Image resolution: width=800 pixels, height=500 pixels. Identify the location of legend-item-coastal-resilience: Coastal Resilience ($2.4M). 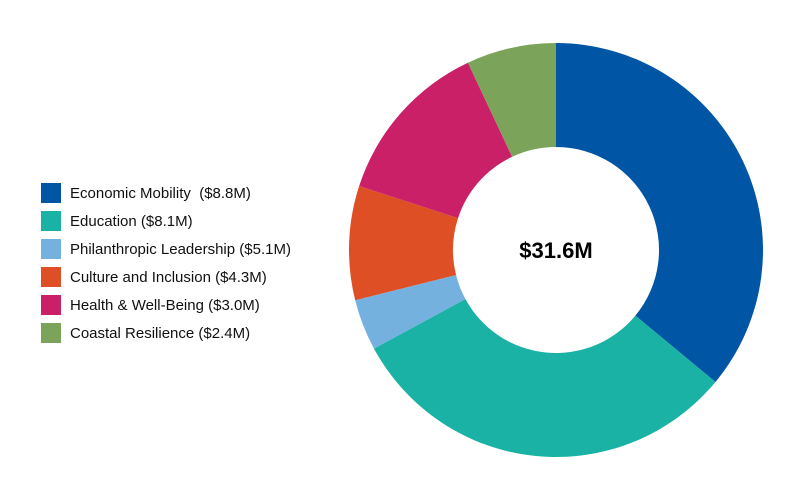
(166, 333).